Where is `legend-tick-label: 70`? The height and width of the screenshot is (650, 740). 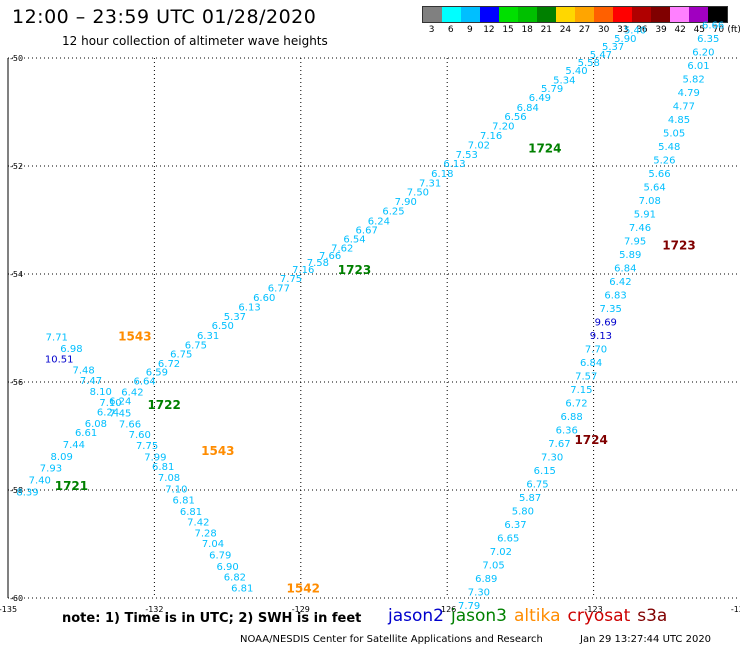
legend-tick-label: 70 is located at coordinates (718, 30).